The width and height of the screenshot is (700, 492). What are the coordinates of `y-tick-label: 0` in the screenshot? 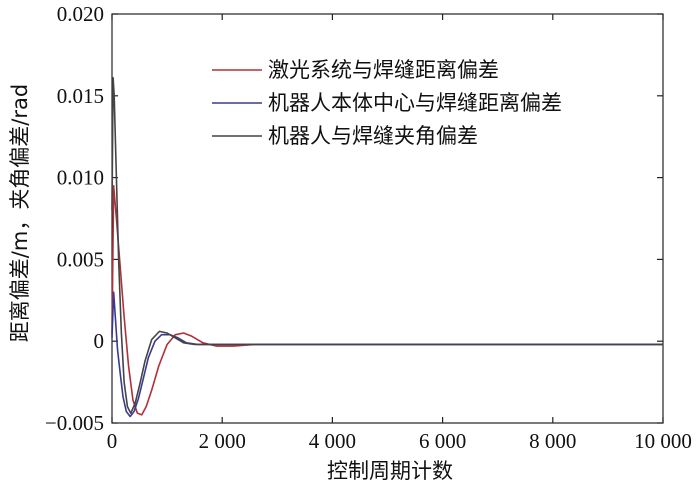 It's located at (99, 341).